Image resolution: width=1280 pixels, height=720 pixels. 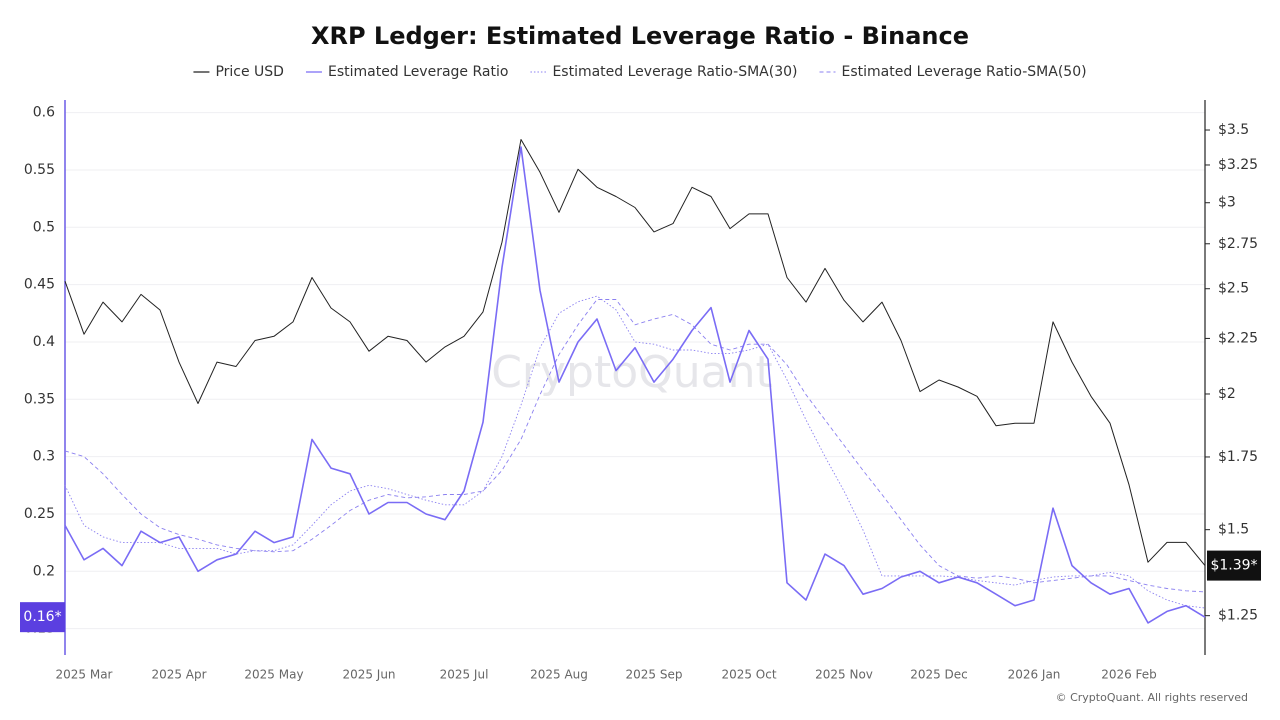 I want to click on legend-label: Estimated Leverage Ratio, so click(x=418, y=72).